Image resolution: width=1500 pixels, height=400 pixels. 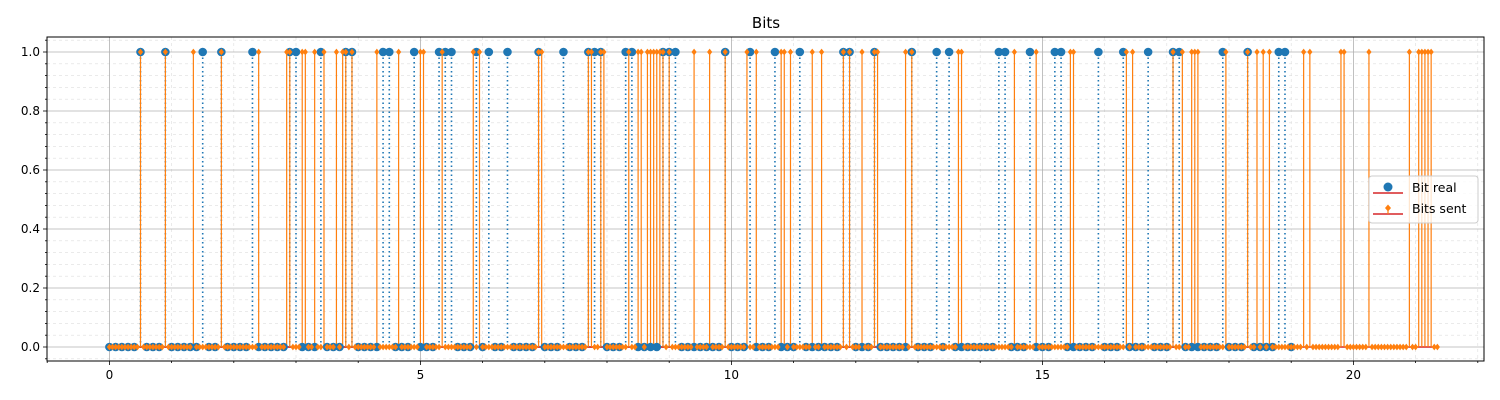 I want to click on x-tick-label: 10, so click(x=731, y=375).